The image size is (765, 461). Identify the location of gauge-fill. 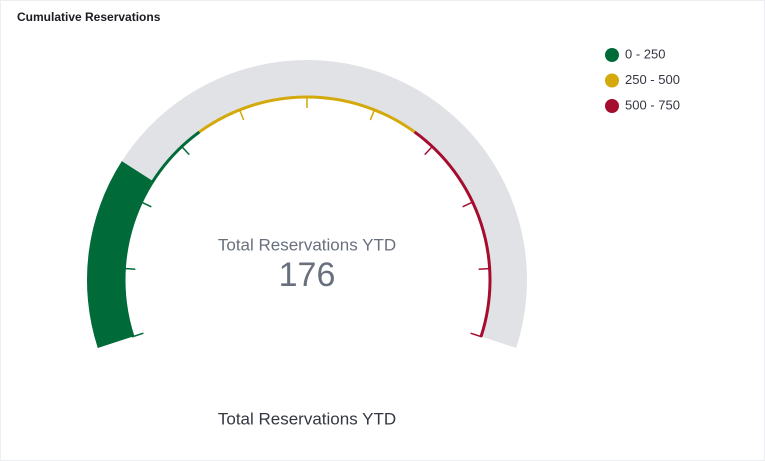
(120, 254).